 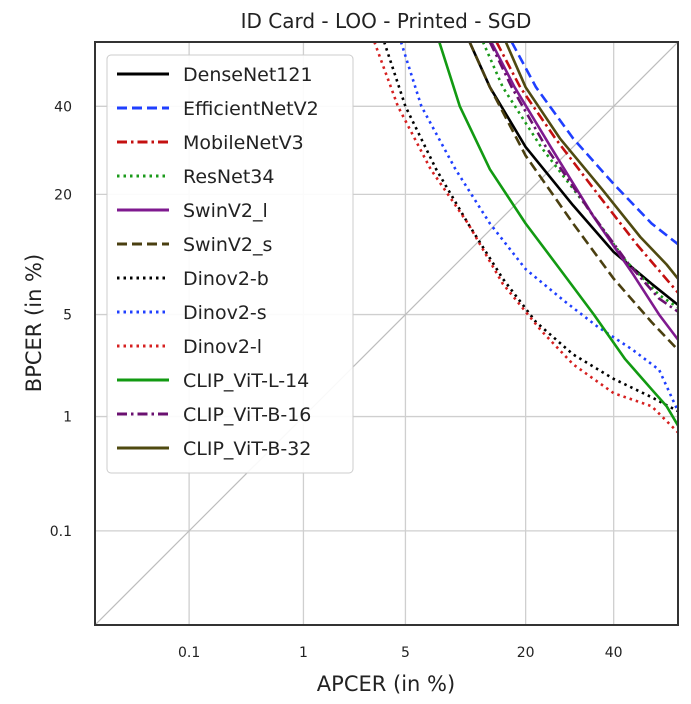 What do you see at coordinates (247, 449) in the screenshot?
I see `legend-label: CLIP_ViT-B-32` at bounding box center [247, 449].